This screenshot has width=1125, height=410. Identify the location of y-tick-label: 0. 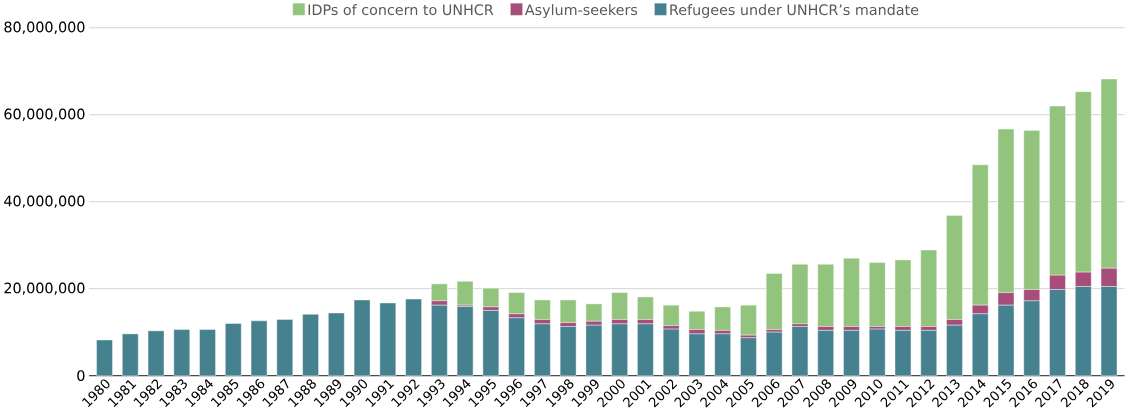
(81, 376).